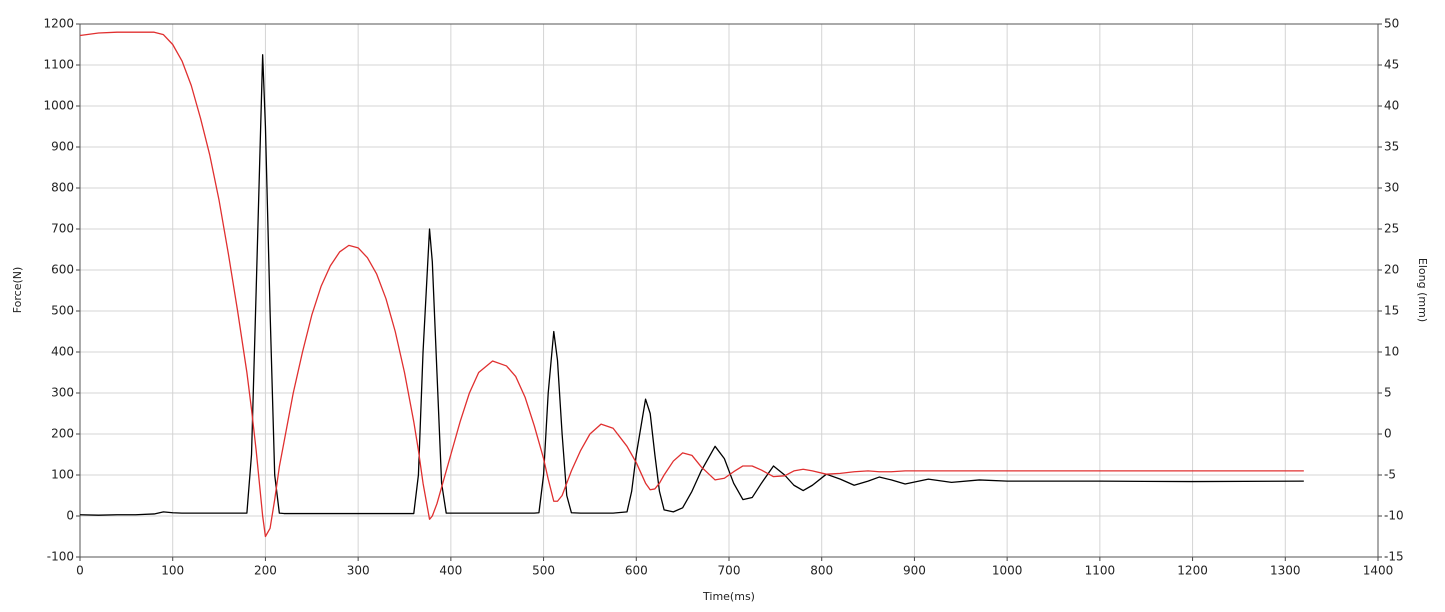 The image size is (1445, 612). I want to click on y-tick-label: 1200, so click(58, 24).